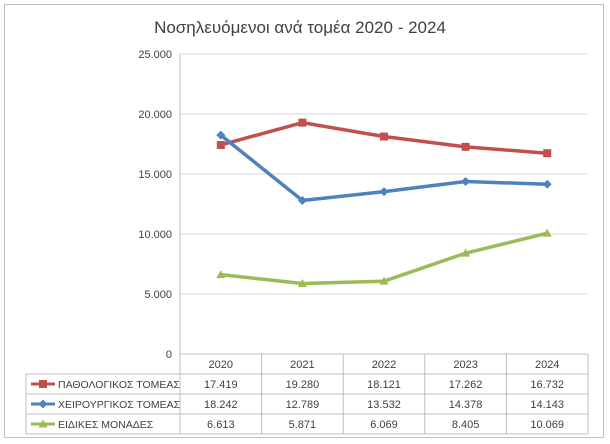 Image resolution: width=610 pixels, height=444 pixels. Describe the element at coordinates (303, 425) in the screenshot. I see `table-value: 5.871` at that location.